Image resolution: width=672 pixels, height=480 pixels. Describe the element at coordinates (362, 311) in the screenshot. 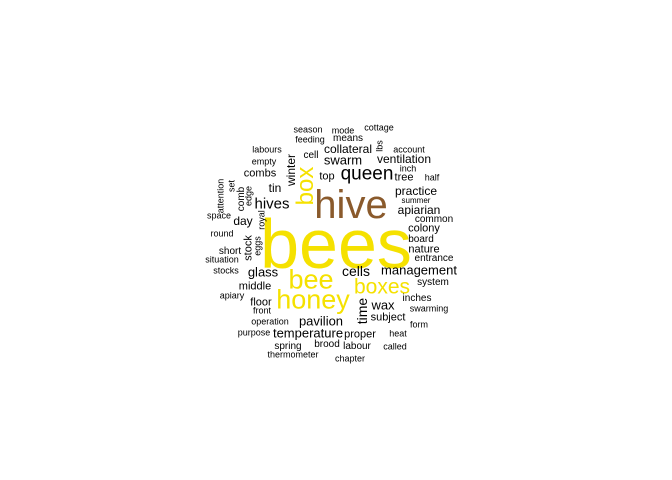

I see `word-time: time` at that location.